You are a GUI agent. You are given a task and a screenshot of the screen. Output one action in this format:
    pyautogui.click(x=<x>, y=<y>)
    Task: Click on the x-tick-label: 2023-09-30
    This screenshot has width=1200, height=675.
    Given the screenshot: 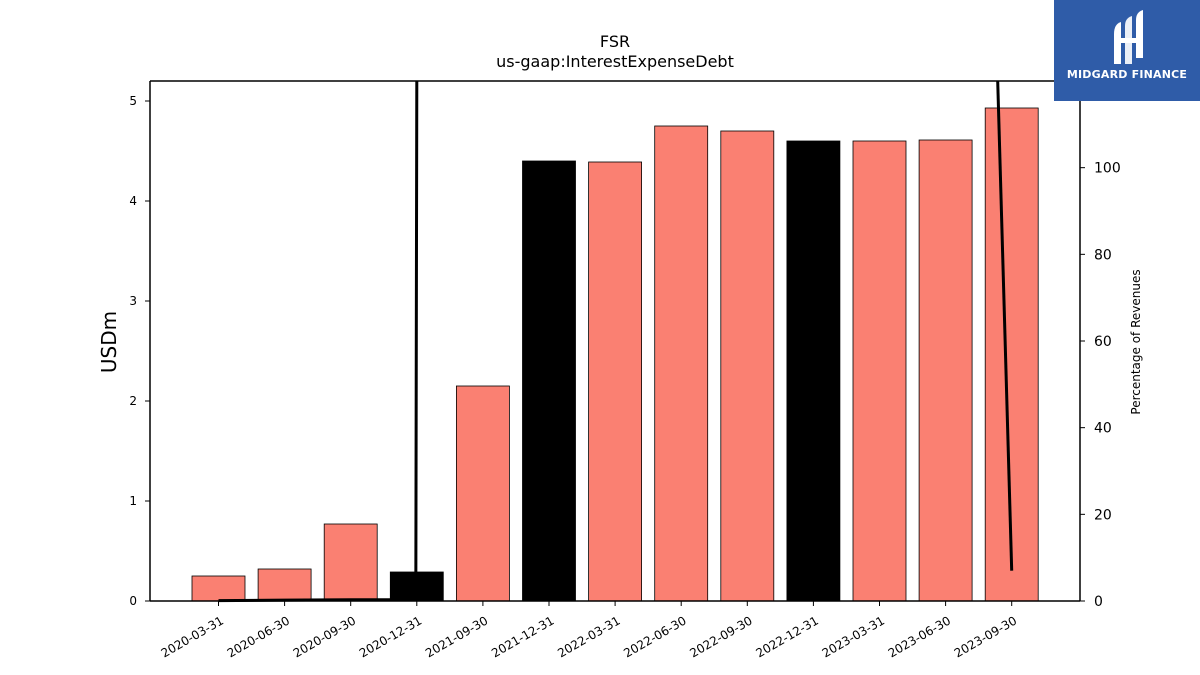 What is the action you would take?
    pyautogui.click(x=985, y=636)
    